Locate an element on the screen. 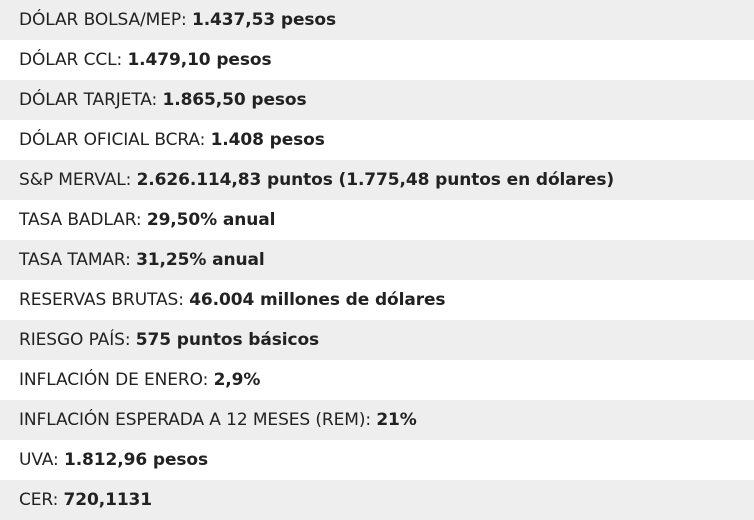 Image resolution: width=754 pixels, height=520 pixels. indicator-value: 575 puntos básicos is located at coordinates (227, 340).